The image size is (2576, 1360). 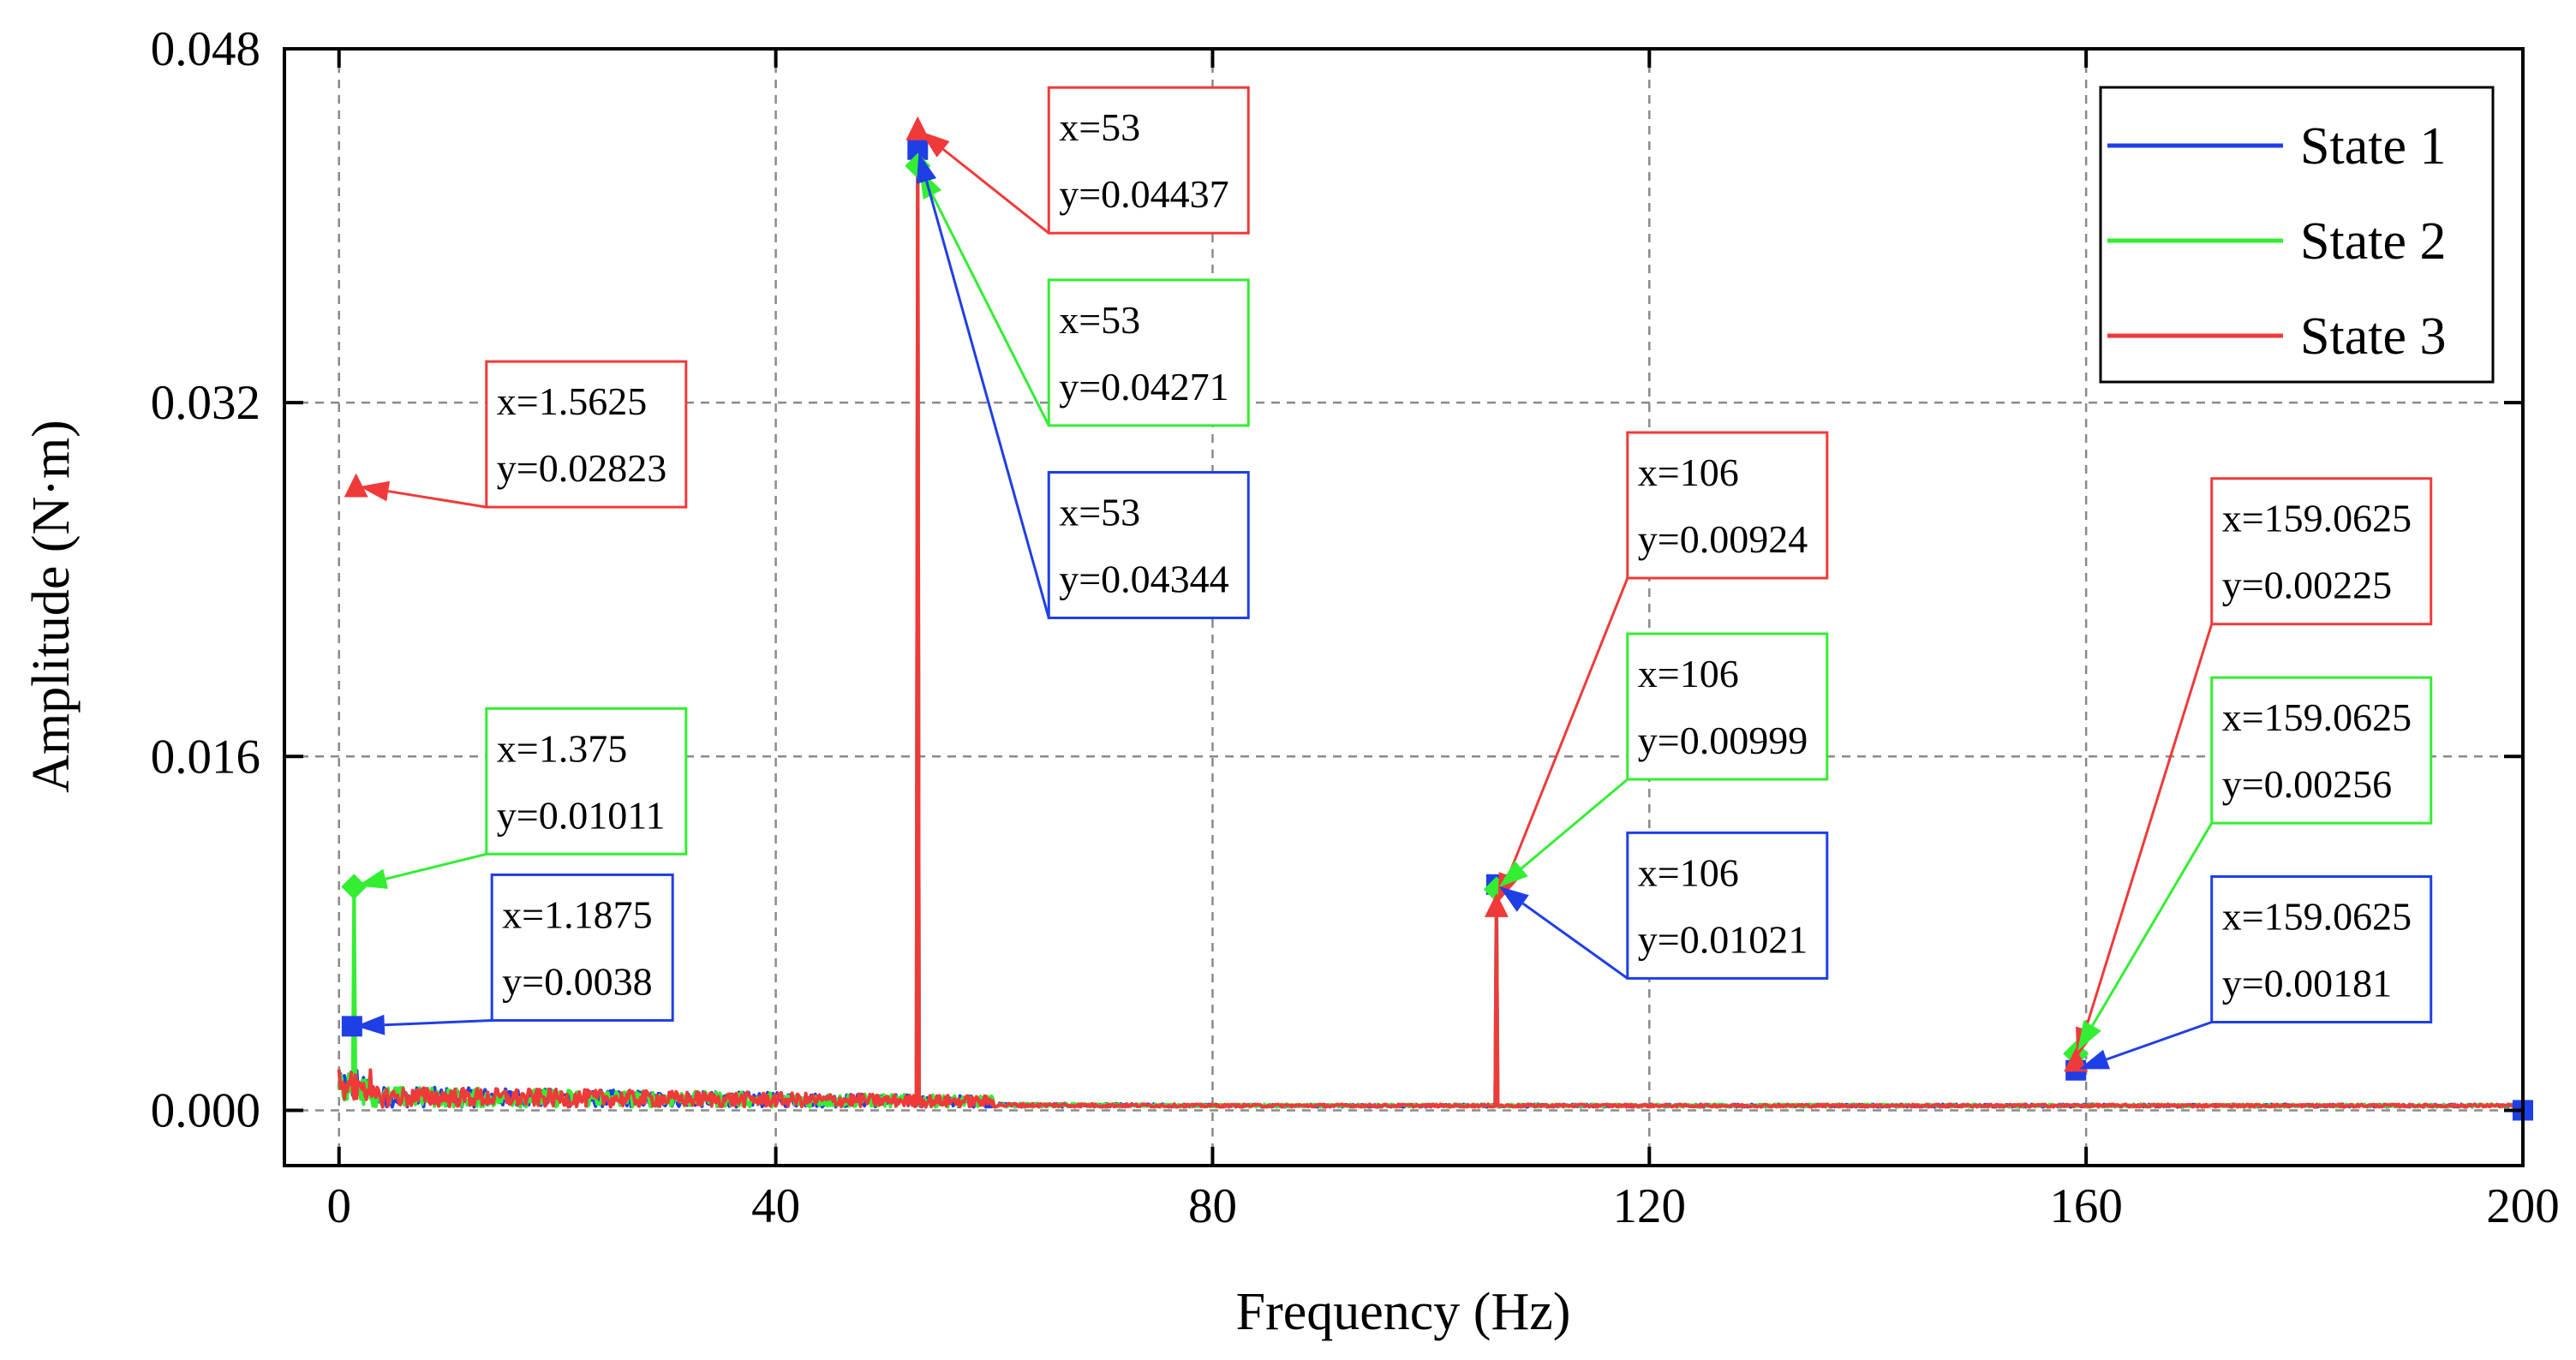 What do you see at coordinates (2307, 585) in the screenshot?
I see `annotation-y-label: y=0.00225` at bounding box center [2307, 585].